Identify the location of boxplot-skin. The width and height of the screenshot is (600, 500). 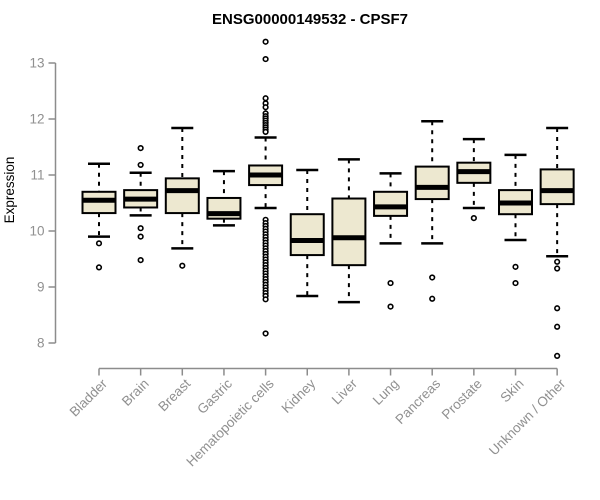
(515, 220).